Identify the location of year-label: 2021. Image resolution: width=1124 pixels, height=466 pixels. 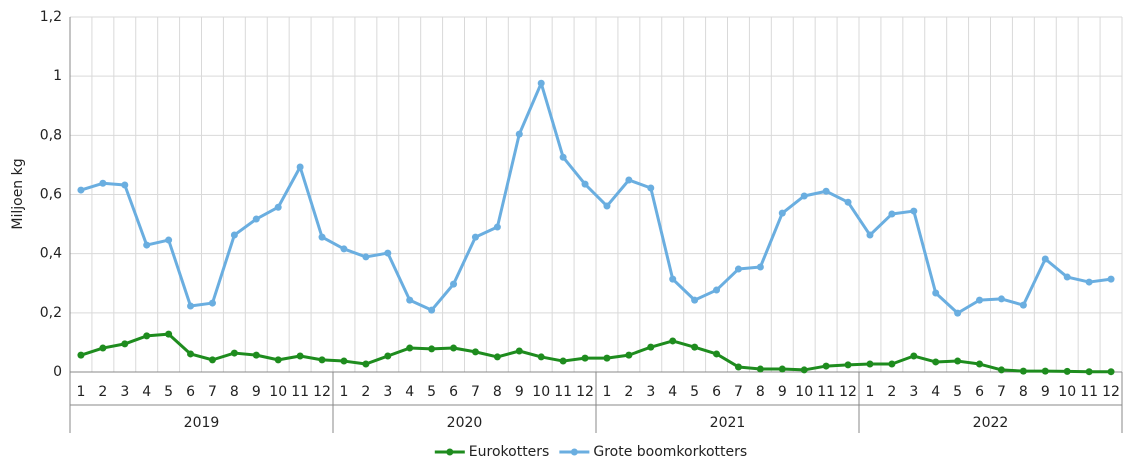
(728, 423).